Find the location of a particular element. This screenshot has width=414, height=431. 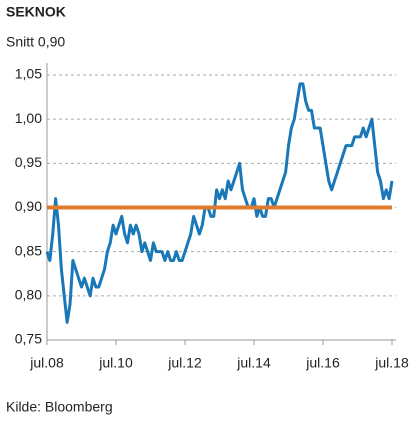

x-tick-label: jul.16 is located at coordinates (322, 363).